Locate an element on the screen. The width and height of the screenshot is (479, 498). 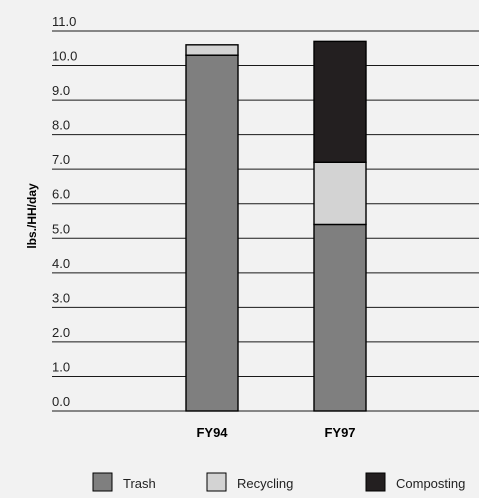
bar-FY94-trash is located at coordinates (212, 233).